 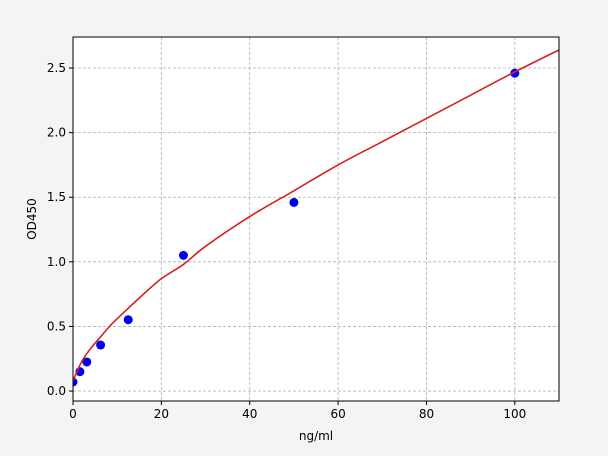 What do you see at coordinates (56, 68) in the screenshot?
I see `y-tick-label: 2.5` at bounding box center [56, 68].